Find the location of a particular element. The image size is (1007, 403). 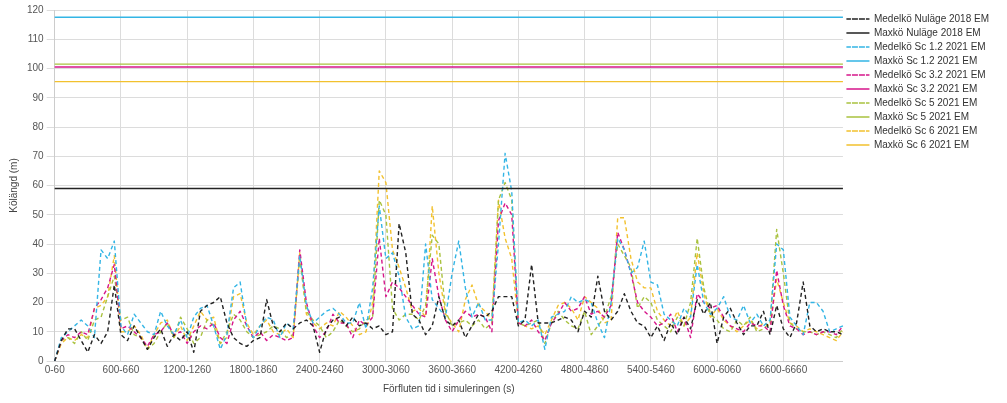

legend-label: Maxkö Sc 5 2021 EM is located at coordinates (921, 116).